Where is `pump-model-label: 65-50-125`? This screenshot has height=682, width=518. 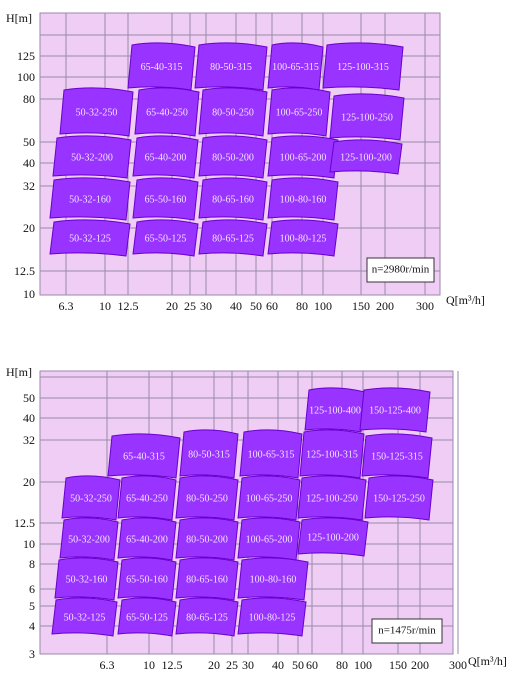 pump-model-label: 65-50-125 is located at coordinates (147, 617).